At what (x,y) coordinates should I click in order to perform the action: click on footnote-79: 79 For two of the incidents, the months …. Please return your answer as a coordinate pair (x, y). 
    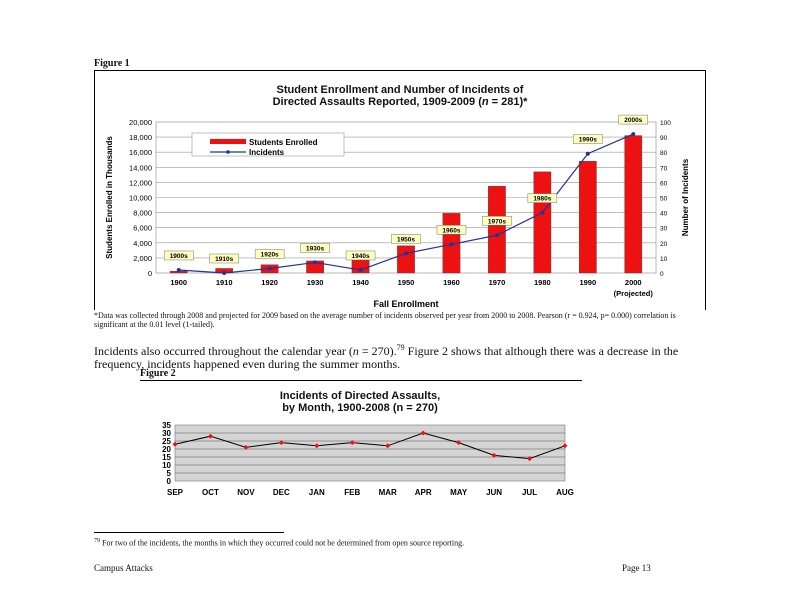
    Looking at the image, I should click on (279, 543).